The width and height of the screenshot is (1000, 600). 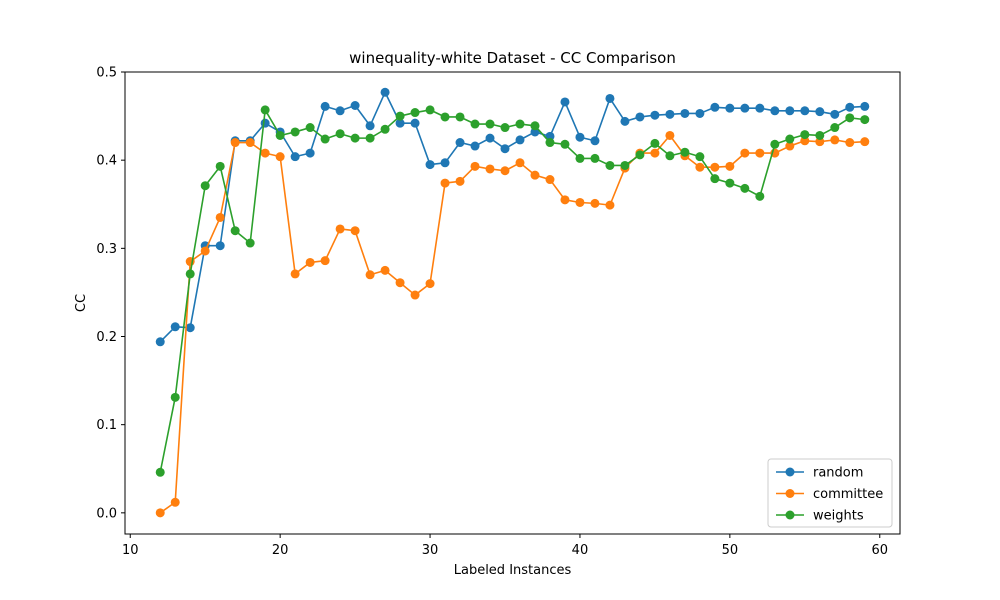 I want to click on x-axis-title: Labeled Instances, so click(x=513, y=570).